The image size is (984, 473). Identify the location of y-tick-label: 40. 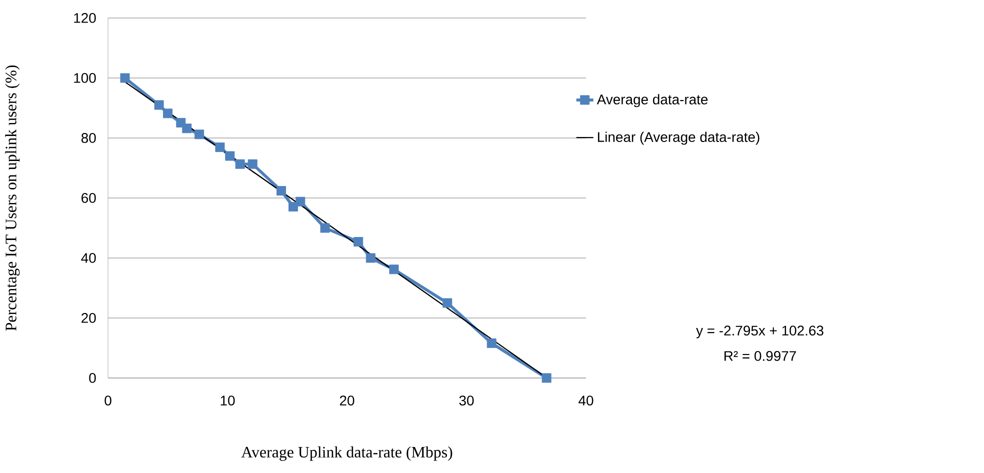
(88, 258).